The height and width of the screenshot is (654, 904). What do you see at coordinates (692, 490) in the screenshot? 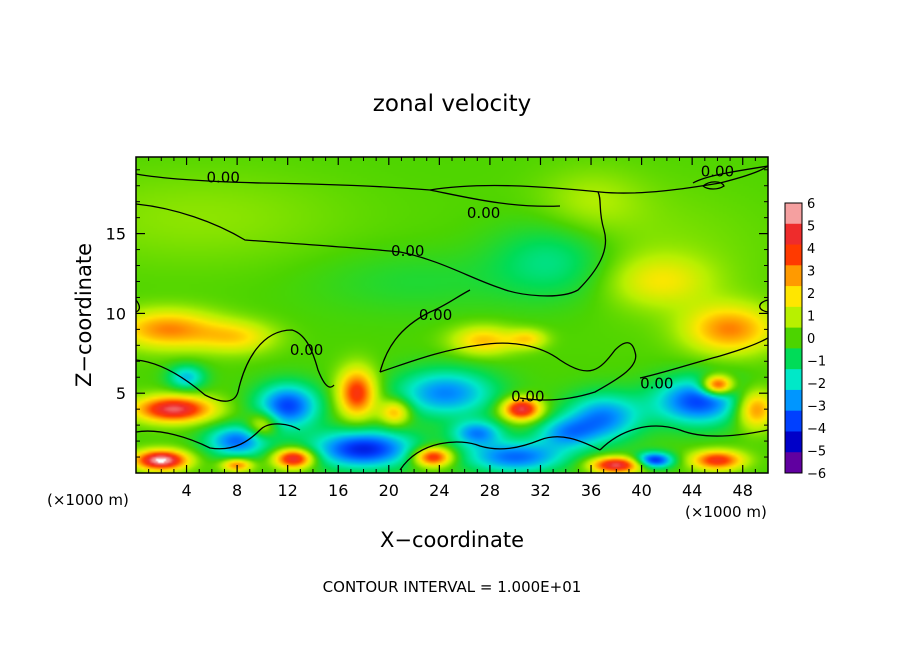
I see `x-tick-label-44: 44` at bounding box center [692, 490].